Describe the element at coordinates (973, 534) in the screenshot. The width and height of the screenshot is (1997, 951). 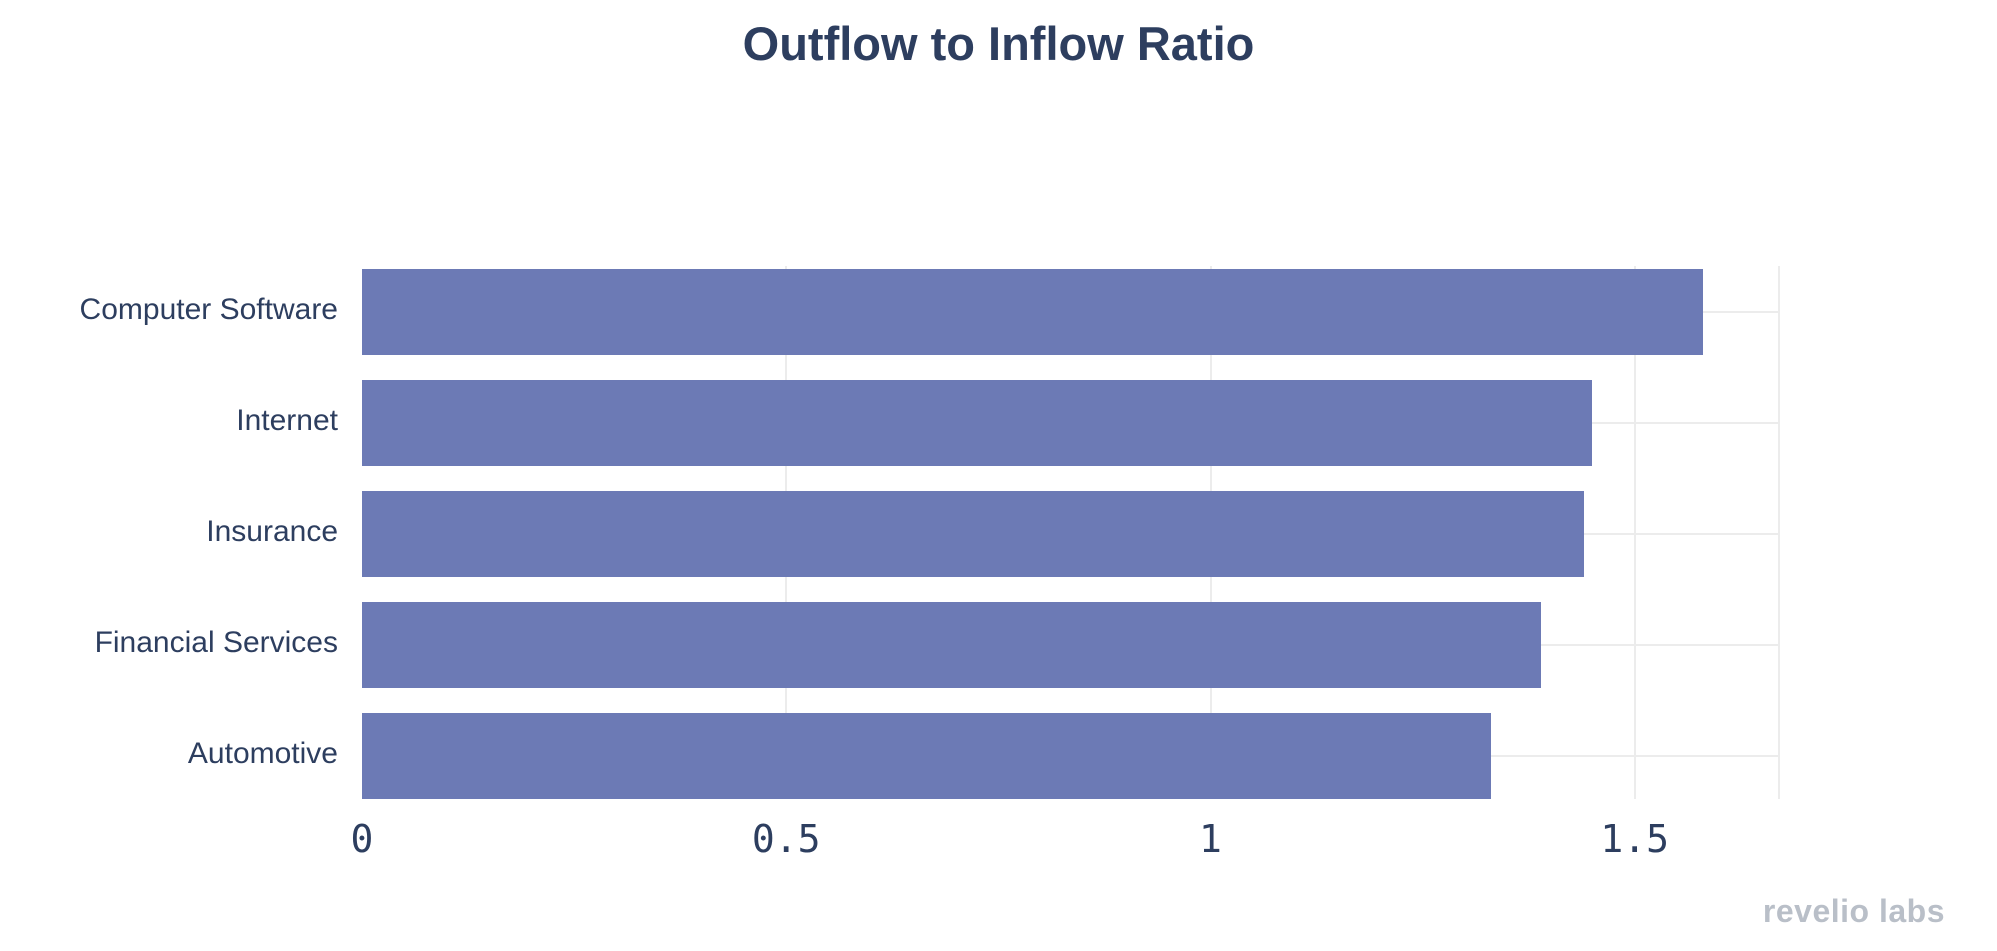
I see `bar-insurance` at that location.